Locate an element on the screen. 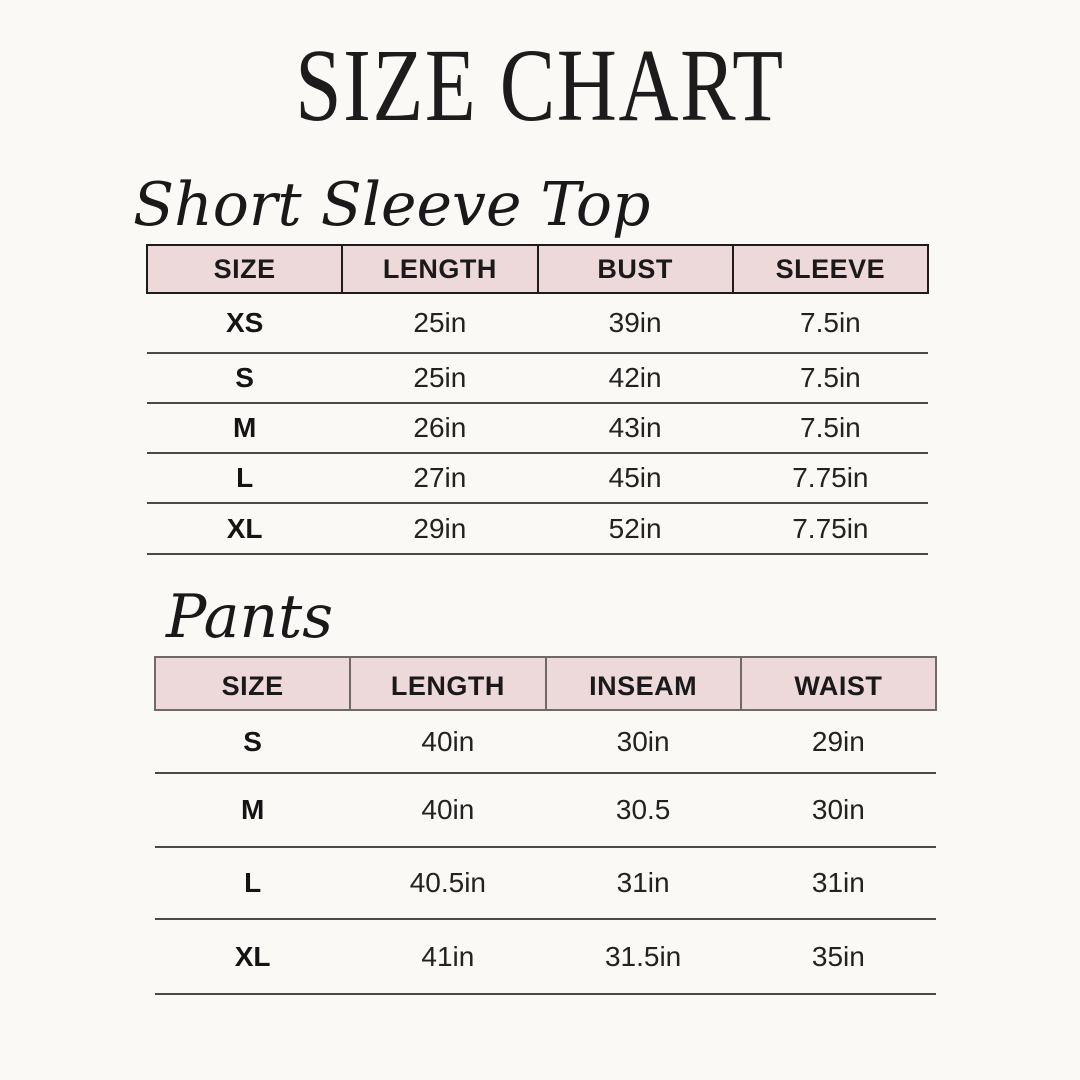  value-cell: 35in is located at coordinates (838, 957).